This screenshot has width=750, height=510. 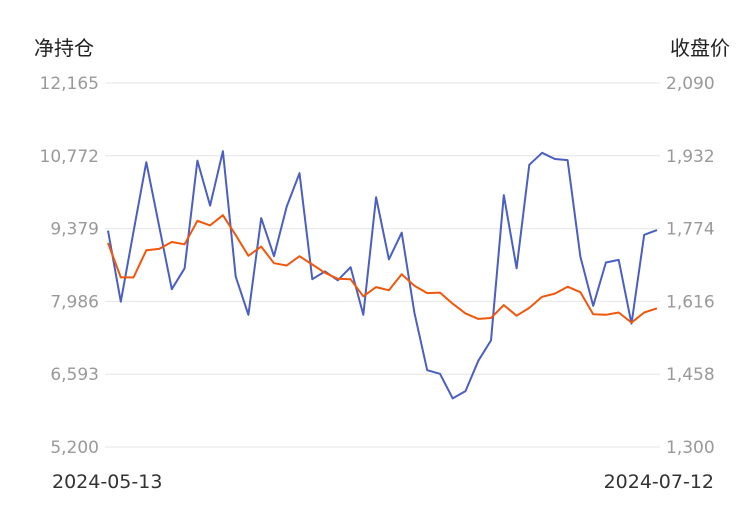 I want to click on x-end-label: 2024-07-12, so click(x=659, y=482).